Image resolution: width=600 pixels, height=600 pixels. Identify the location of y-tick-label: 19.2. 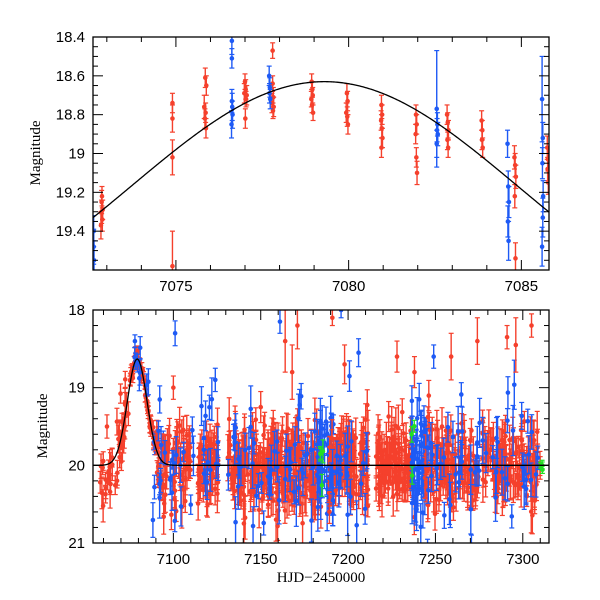
(70, 192).